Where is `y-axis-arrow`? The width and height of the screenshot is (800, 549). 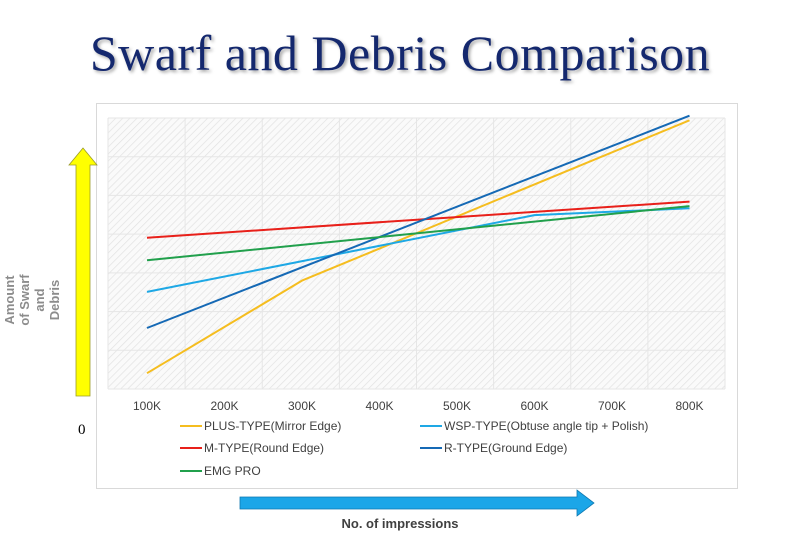 y-axis-arrow is located at coordinates (83, 272).